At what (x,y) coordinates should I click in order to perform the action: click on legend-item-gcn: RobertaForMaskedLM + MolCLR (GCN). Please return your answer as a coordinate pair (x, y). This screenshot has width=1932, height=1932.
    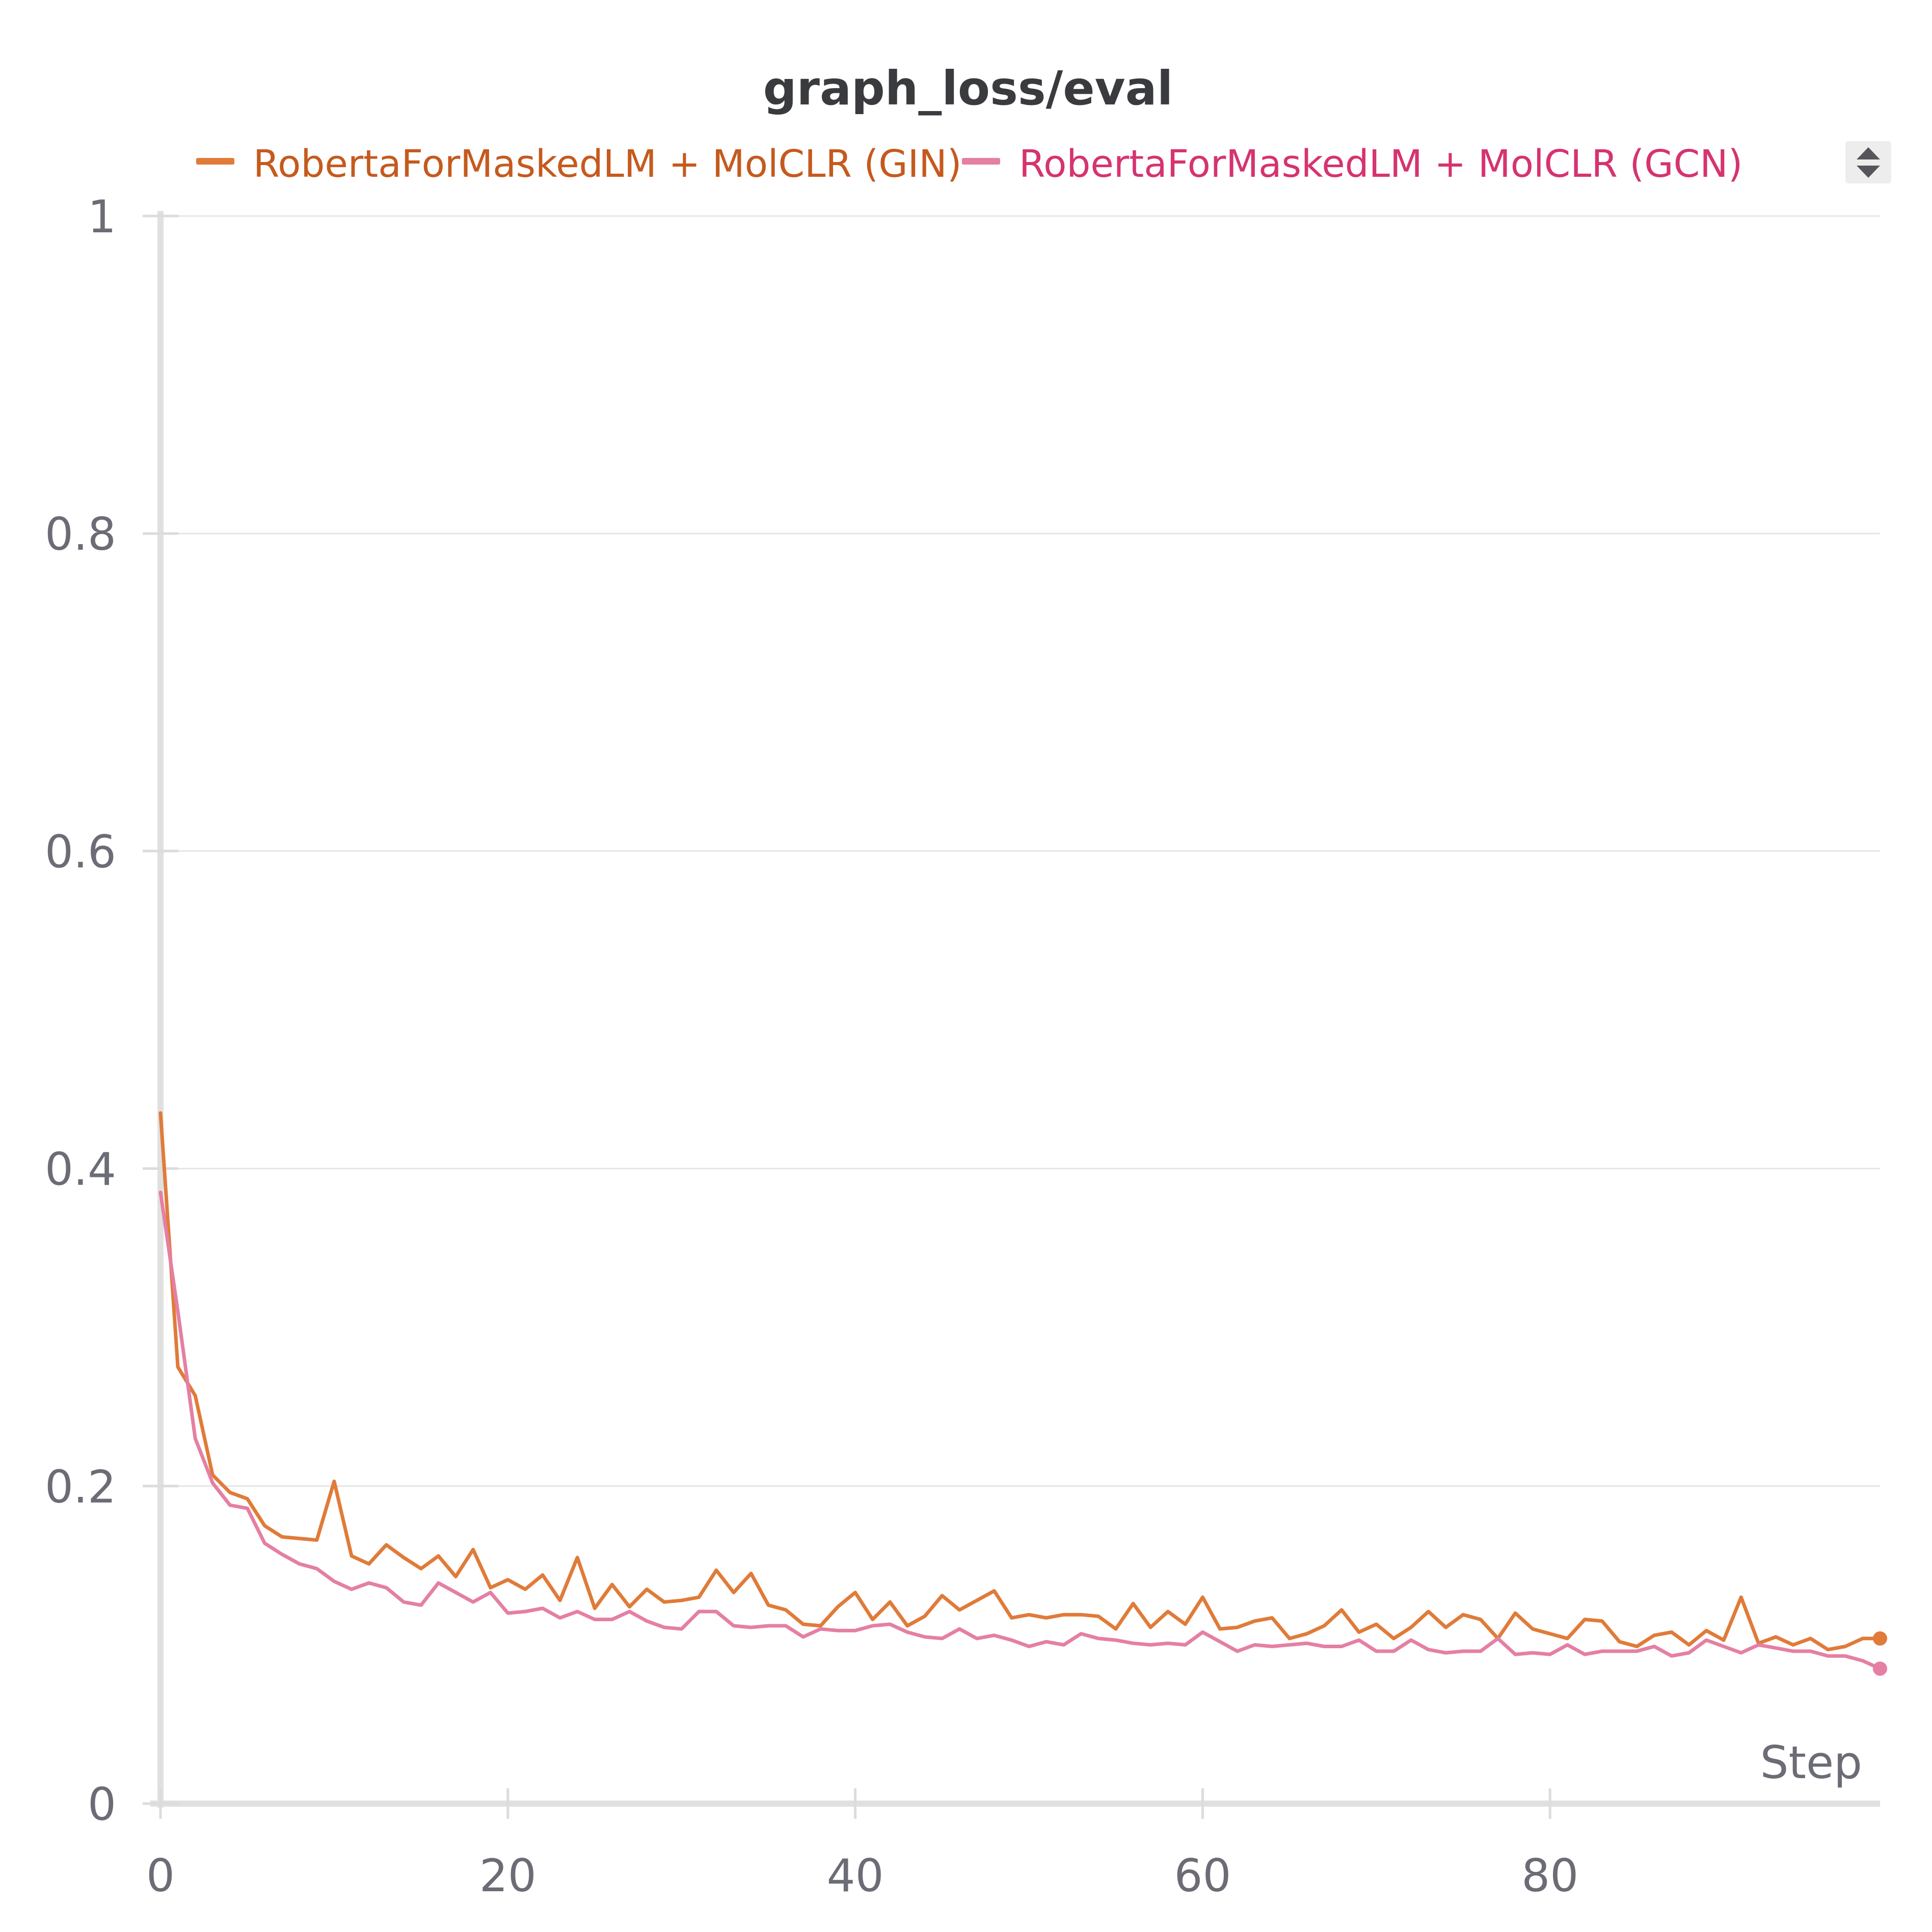
    Looking at the image, I should click on (1352, 164).